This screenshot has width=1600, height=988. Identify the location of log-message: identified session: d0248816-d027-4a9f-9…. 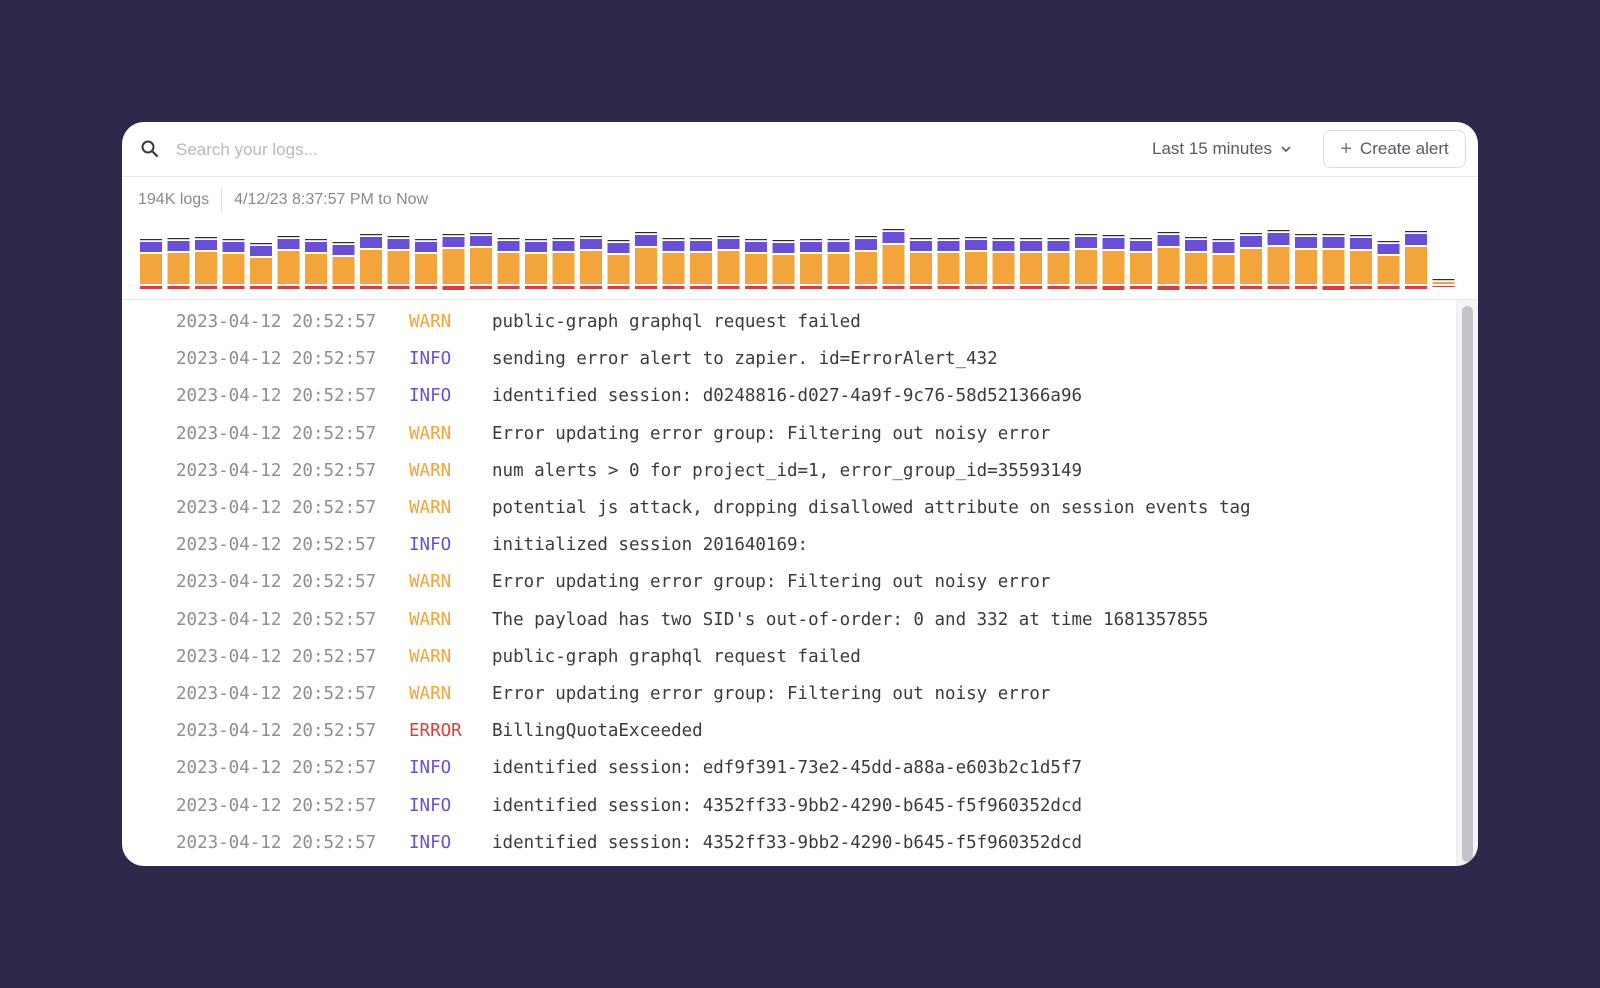
(787, 396).